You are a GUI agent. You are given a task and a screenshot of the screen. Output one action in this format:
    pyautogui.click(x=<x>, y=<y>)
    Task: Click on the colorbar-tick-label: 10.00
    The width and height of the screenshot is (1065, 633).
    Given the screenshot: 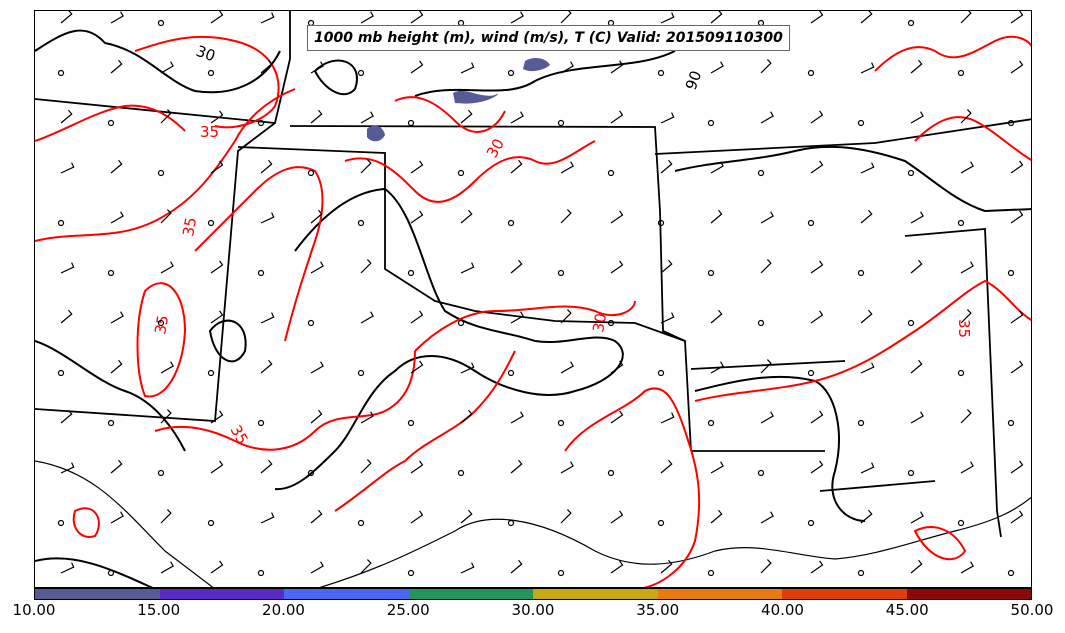 What is the action you would take?
    pyautogui.click(x=34, y=610)
    